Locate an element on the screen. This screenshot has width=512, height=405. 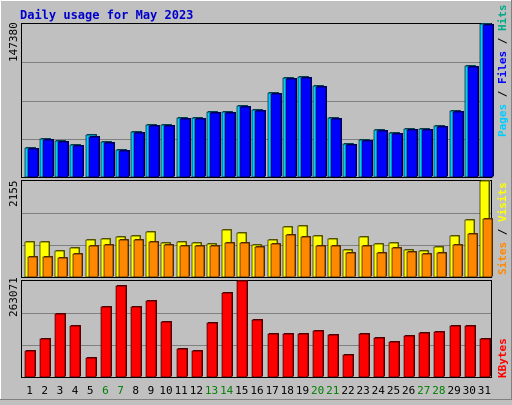
day-label-13: 13 is located at coordinates (211, 390).